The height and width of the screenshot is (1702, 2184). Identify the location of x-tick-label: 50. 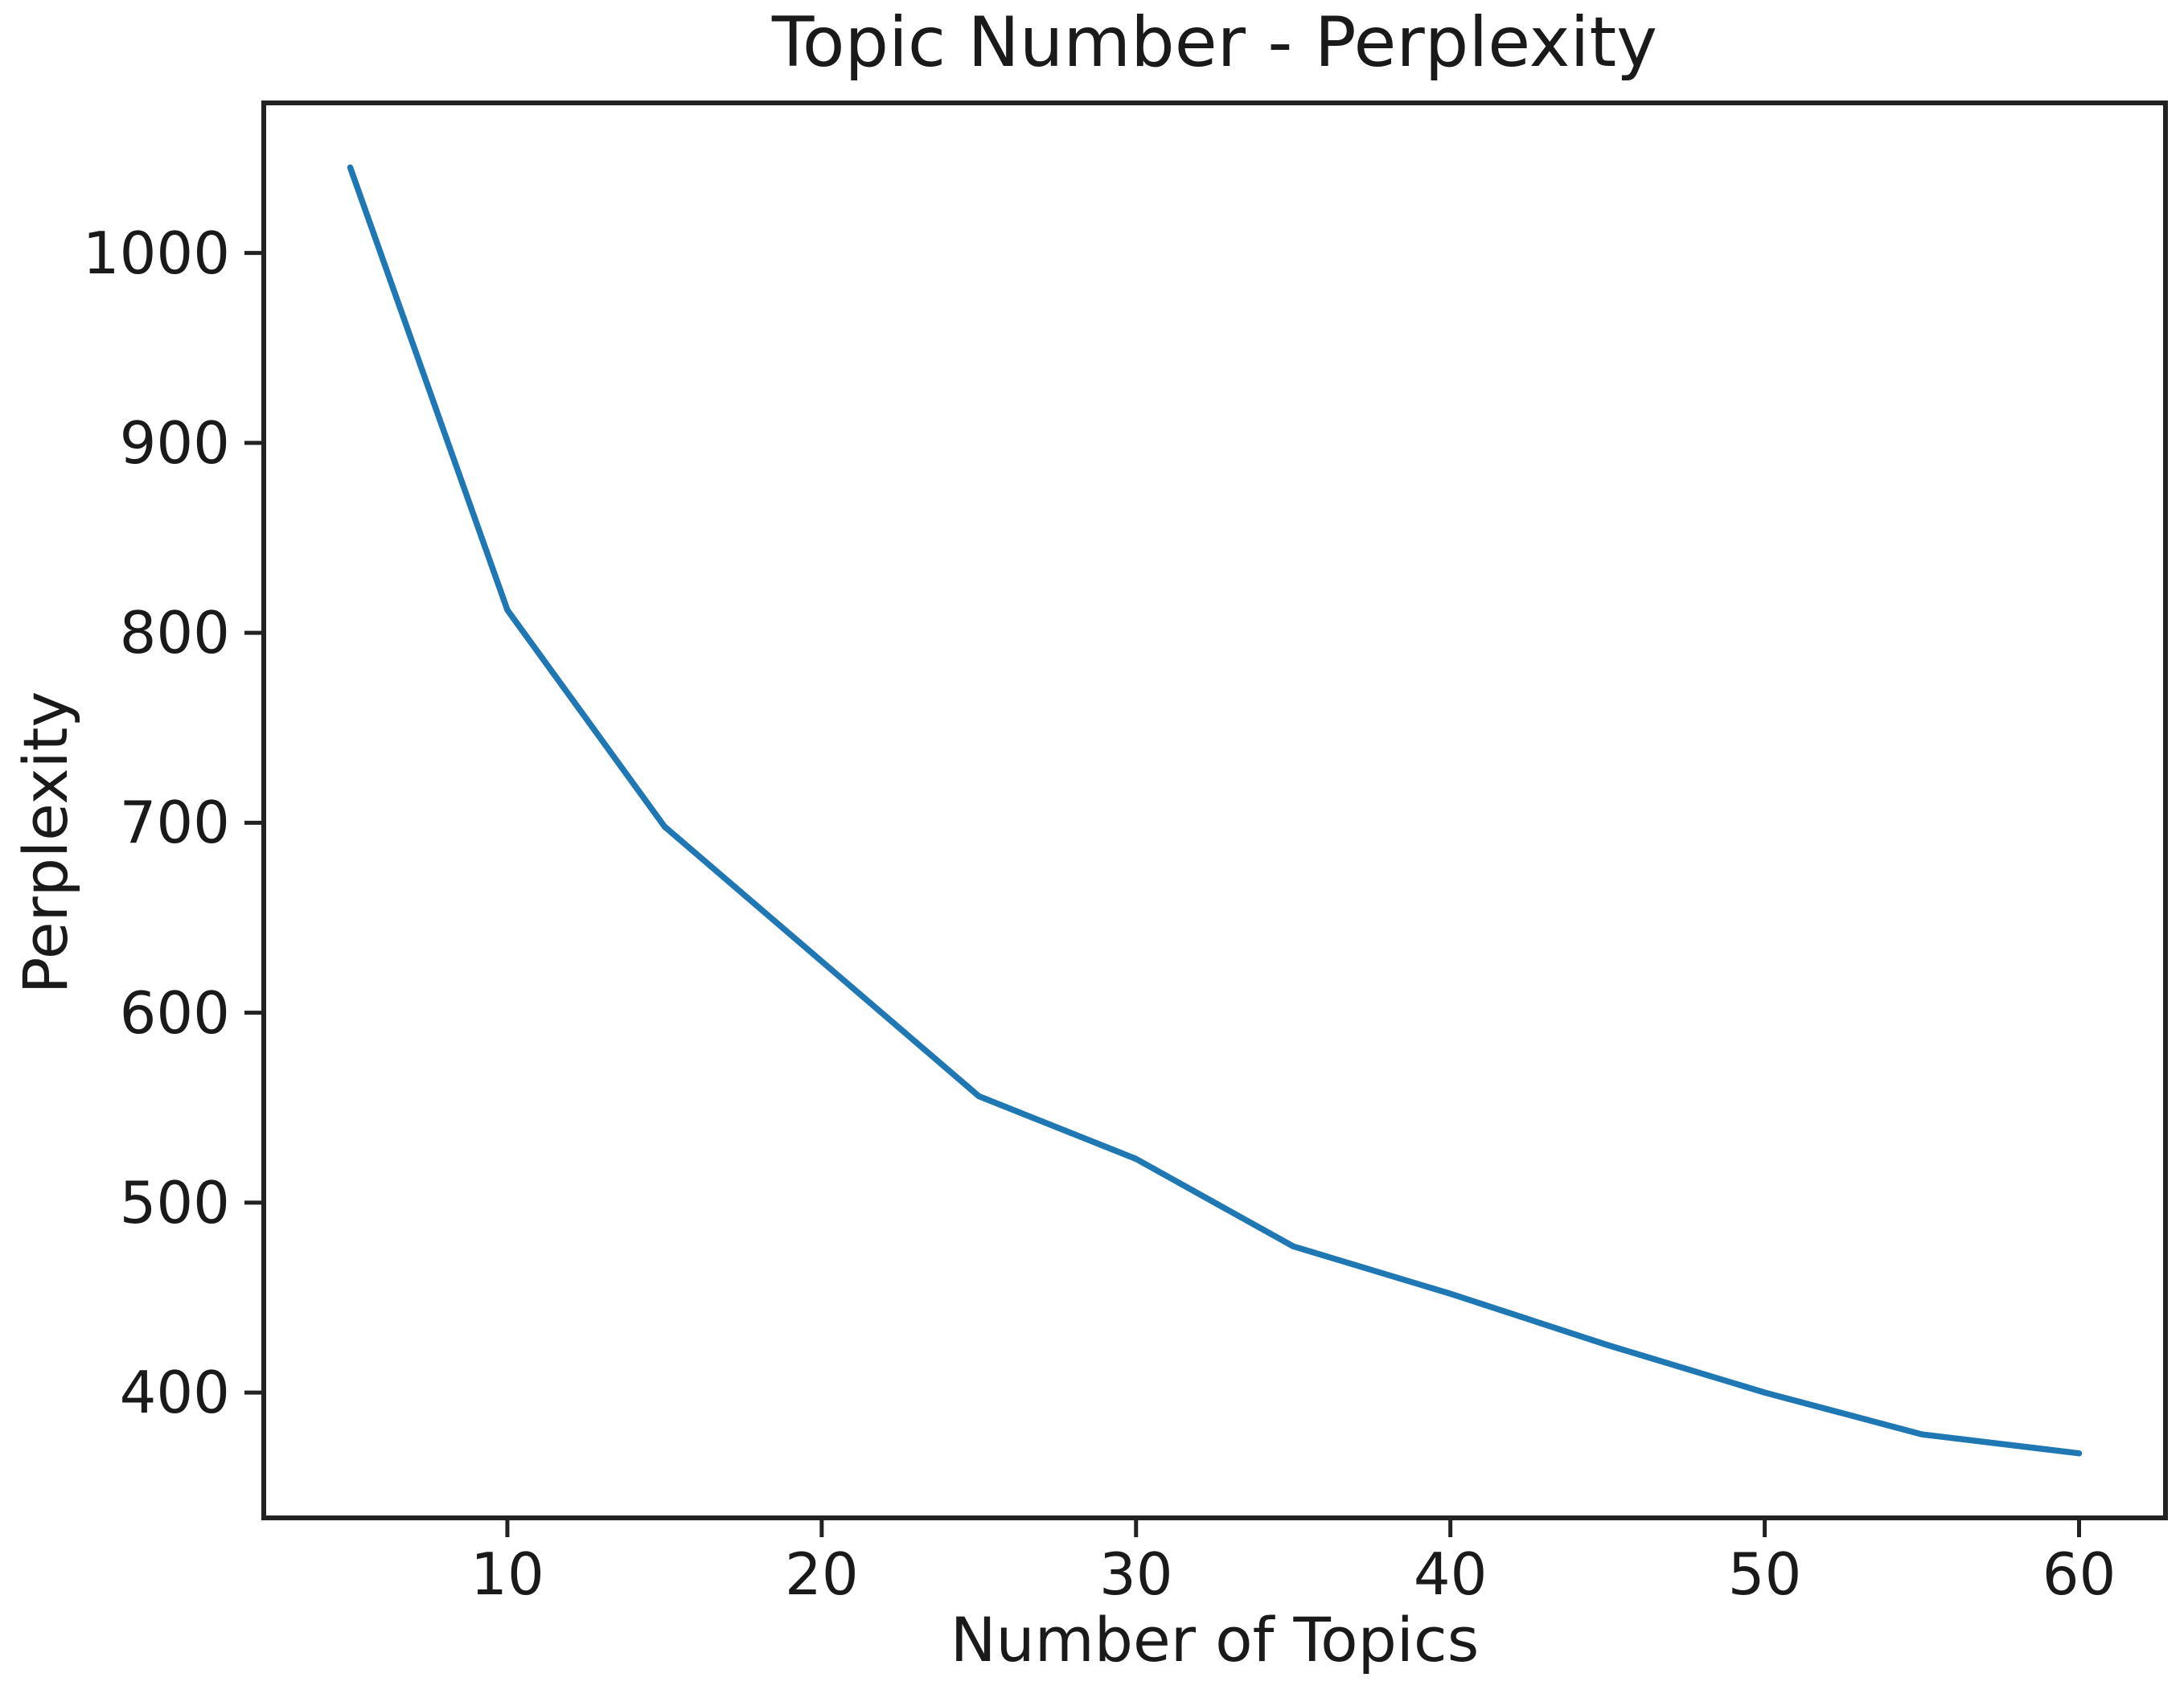
(1764, 1574).